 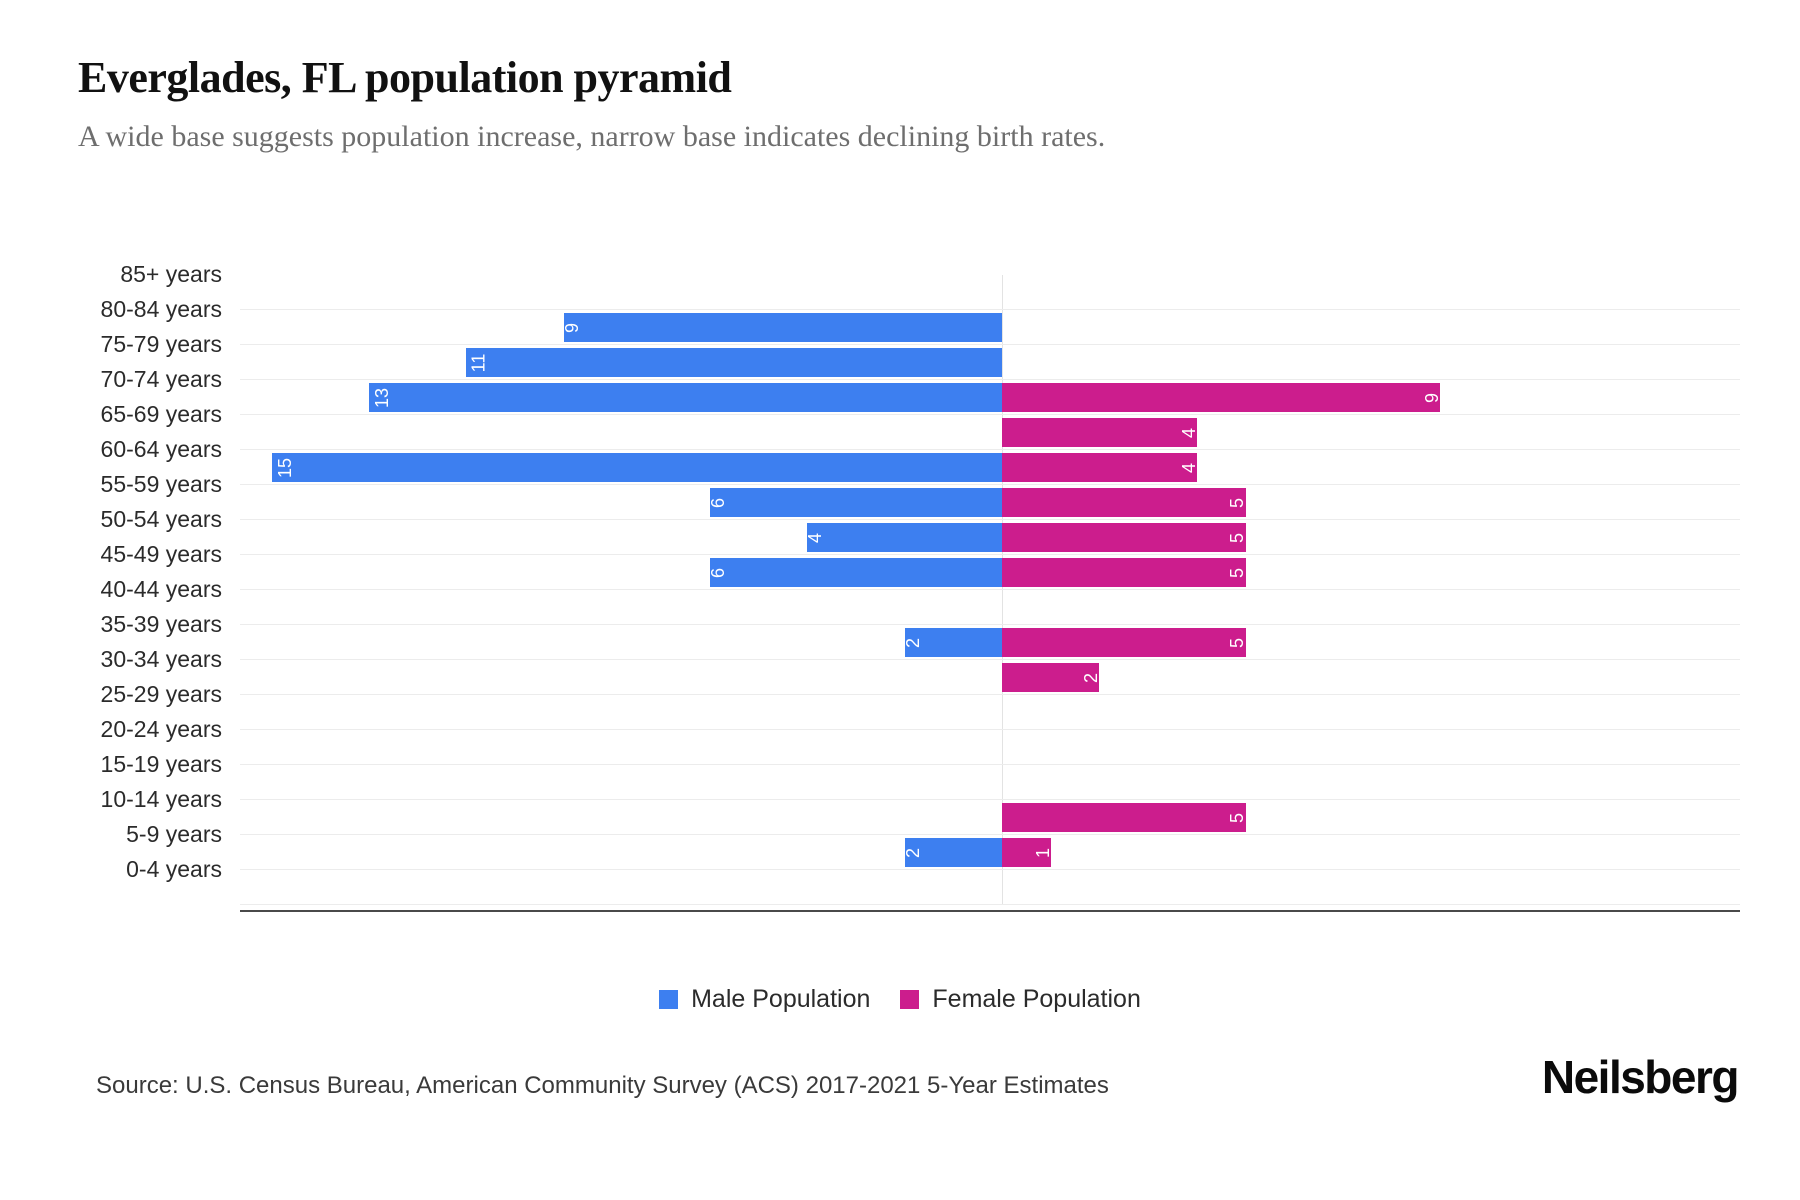 I want to click on bar-female: 9, so click(x=1222, y=397).